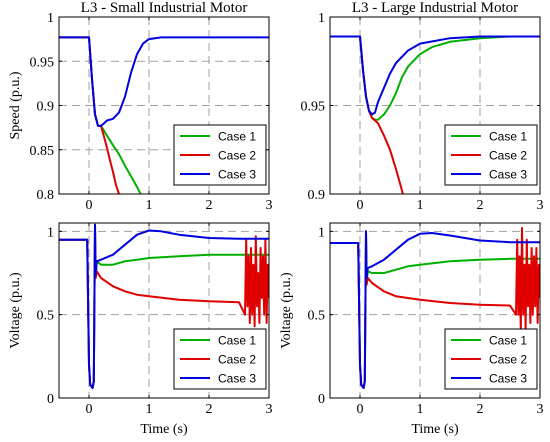  I want to click on y-axis-label: Speed (p.u.), so click(15, 105).